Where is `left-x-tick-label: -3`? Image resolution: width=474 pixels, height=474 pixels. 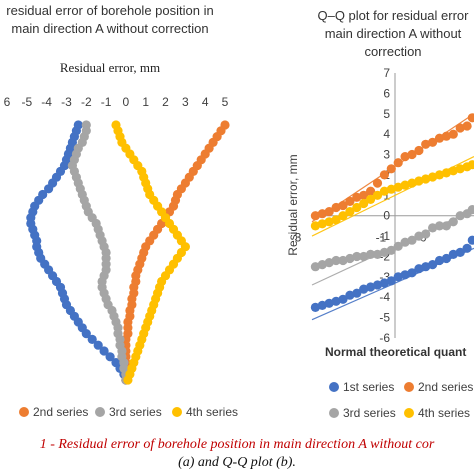
left-x-tick-label: -3 is located at coordinates (66, 102).